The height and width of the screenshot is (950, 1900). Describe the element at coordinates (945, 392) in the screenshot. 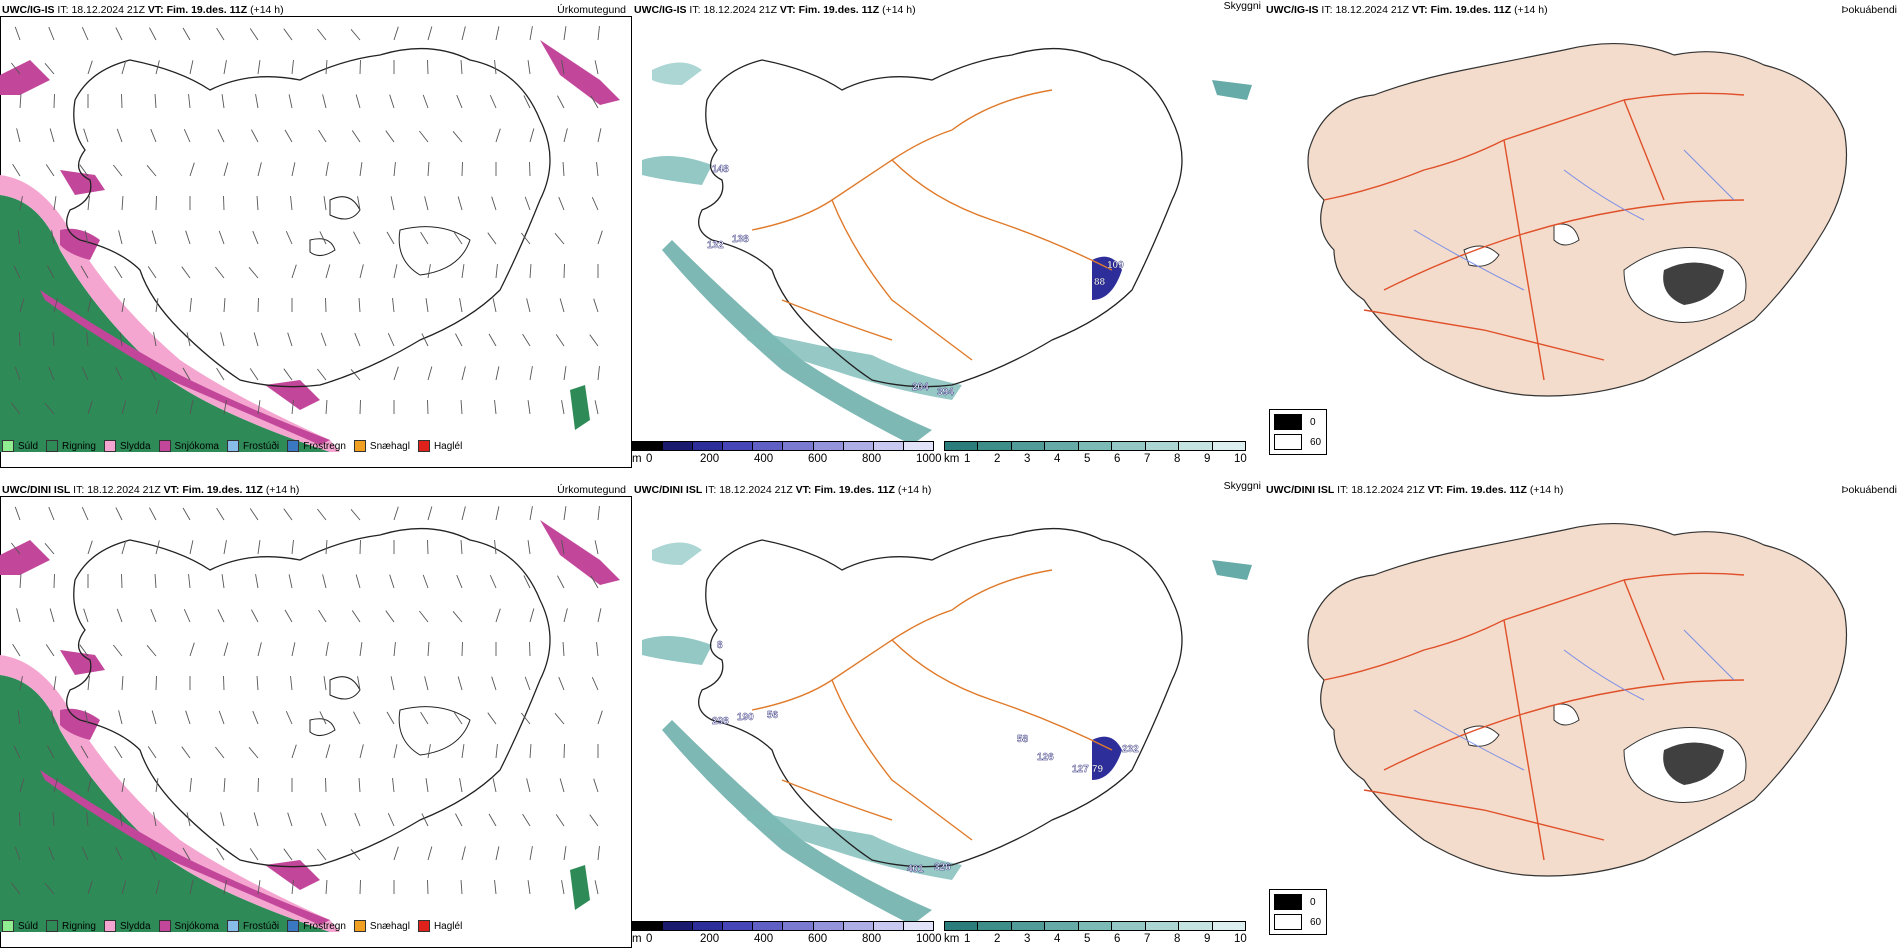

I see `ceiling-value-label: 394` at that location.